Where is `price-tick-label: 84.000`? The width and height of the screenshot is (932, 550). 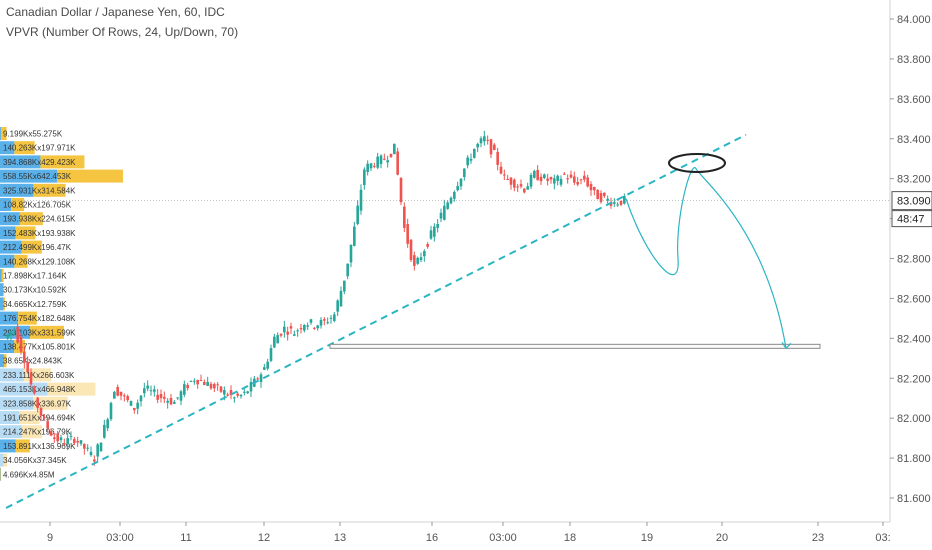 price-tick-label: 84.000 is located at coordinates (914, 20).